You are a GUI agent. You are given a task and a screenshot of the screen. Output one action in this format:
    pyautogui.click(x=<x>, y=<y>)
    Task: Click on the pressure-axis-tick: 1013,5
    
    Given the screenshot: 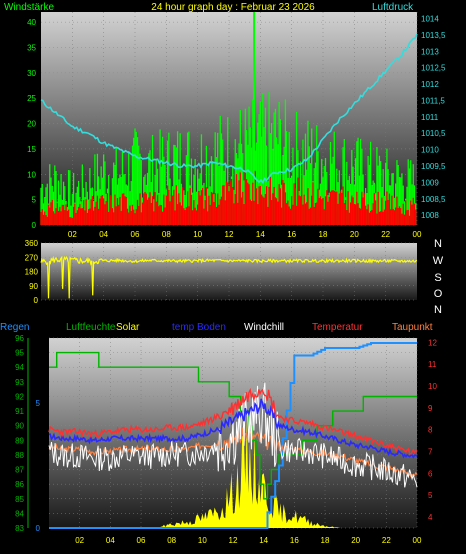 What is the action you would take?
    pyautogui.click(x=433, y=35)
    